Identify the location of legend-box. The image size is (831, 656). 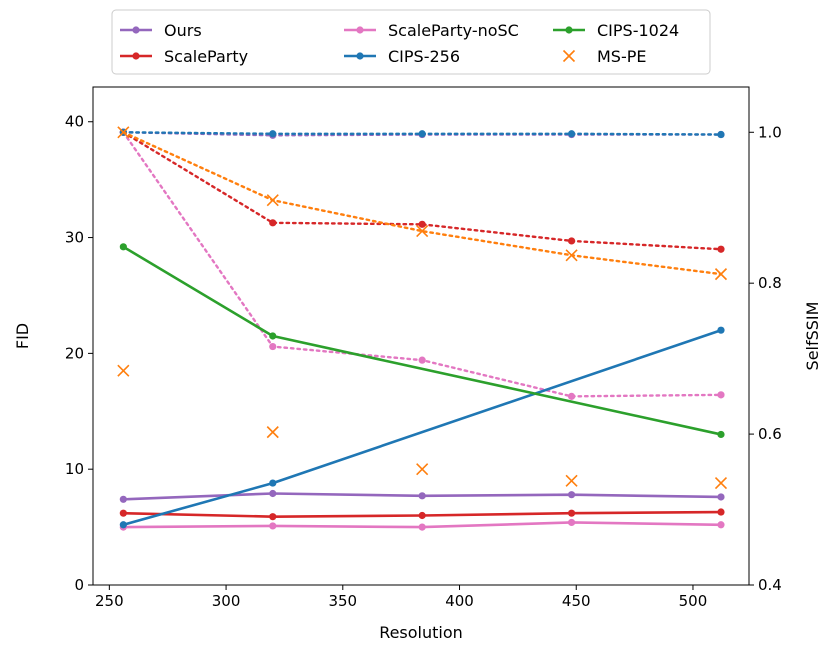
(411, 42).